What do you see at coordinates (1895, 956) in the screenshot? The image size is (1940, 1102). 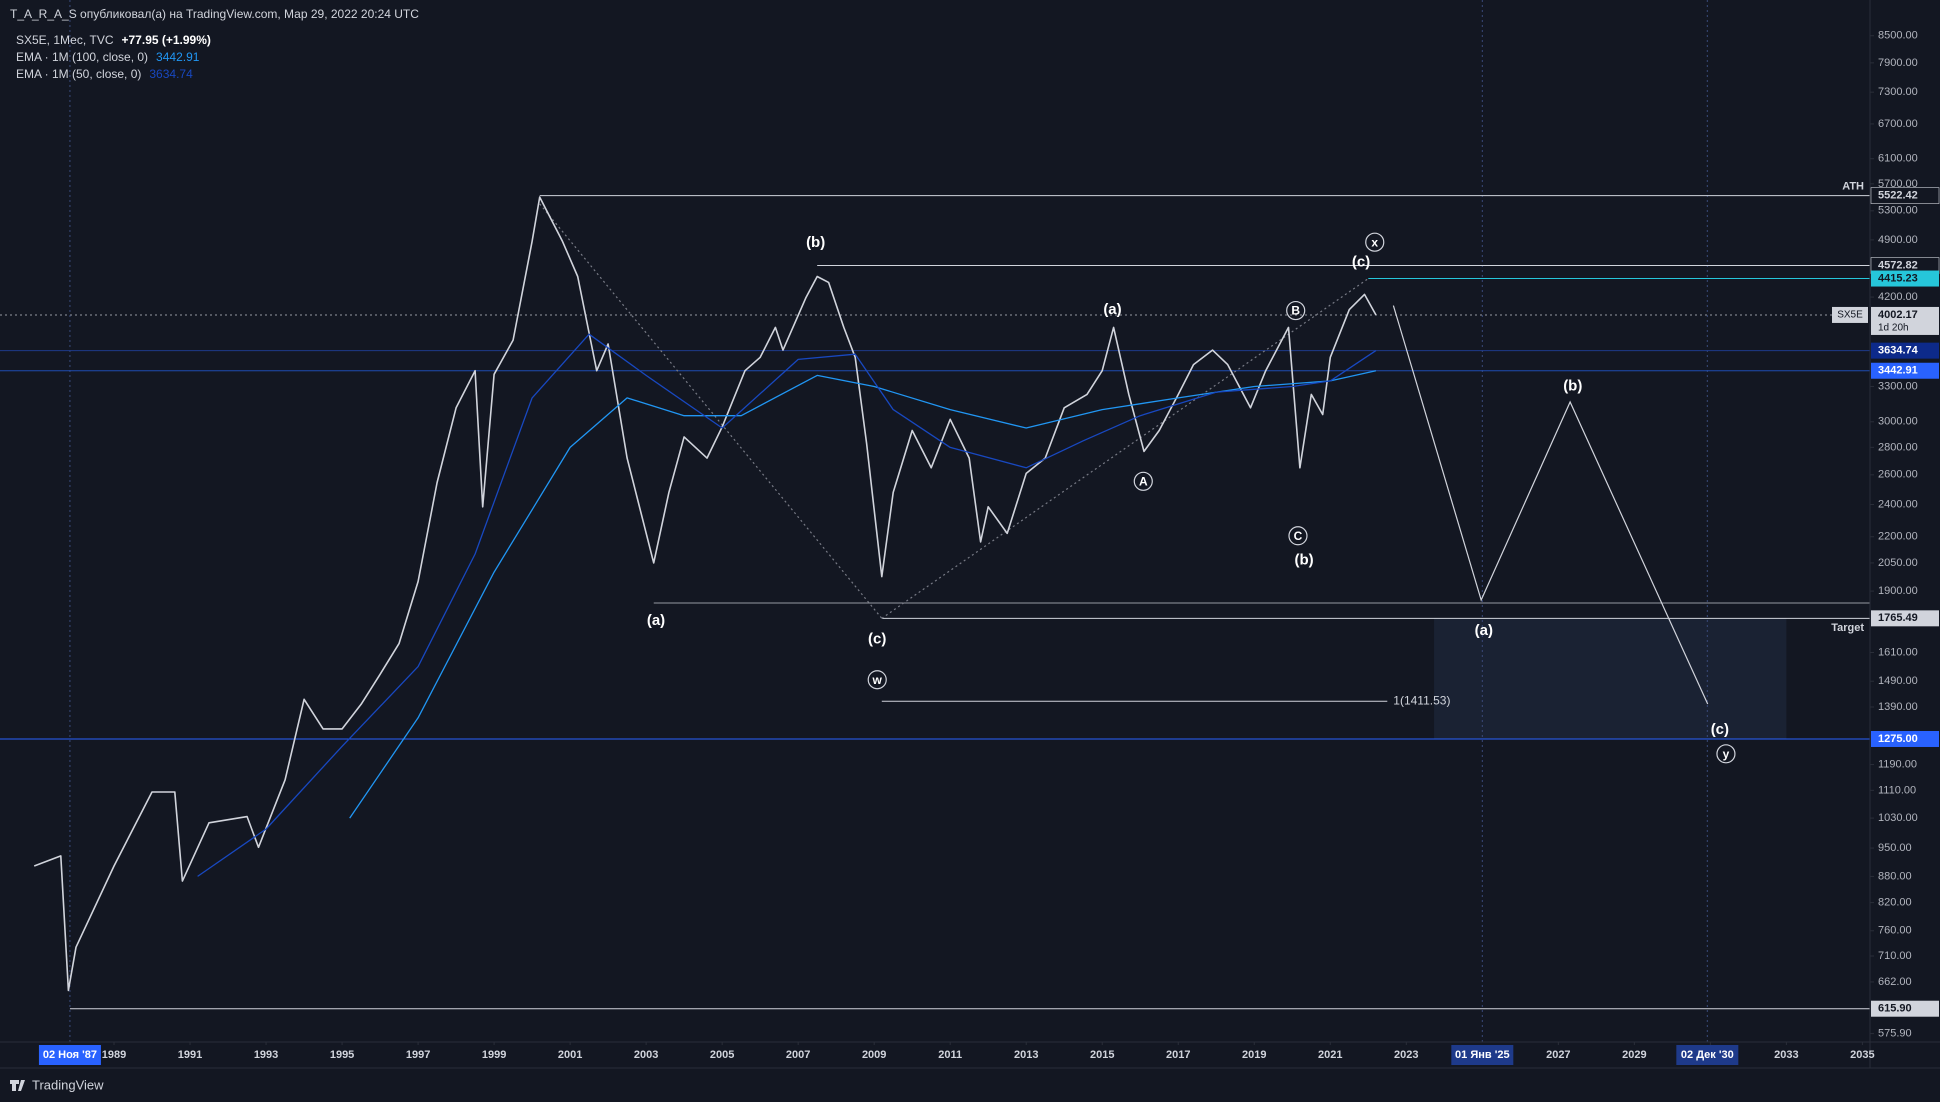 I see `y-tick-label: 710.00` at bounding box center [1895, 956].